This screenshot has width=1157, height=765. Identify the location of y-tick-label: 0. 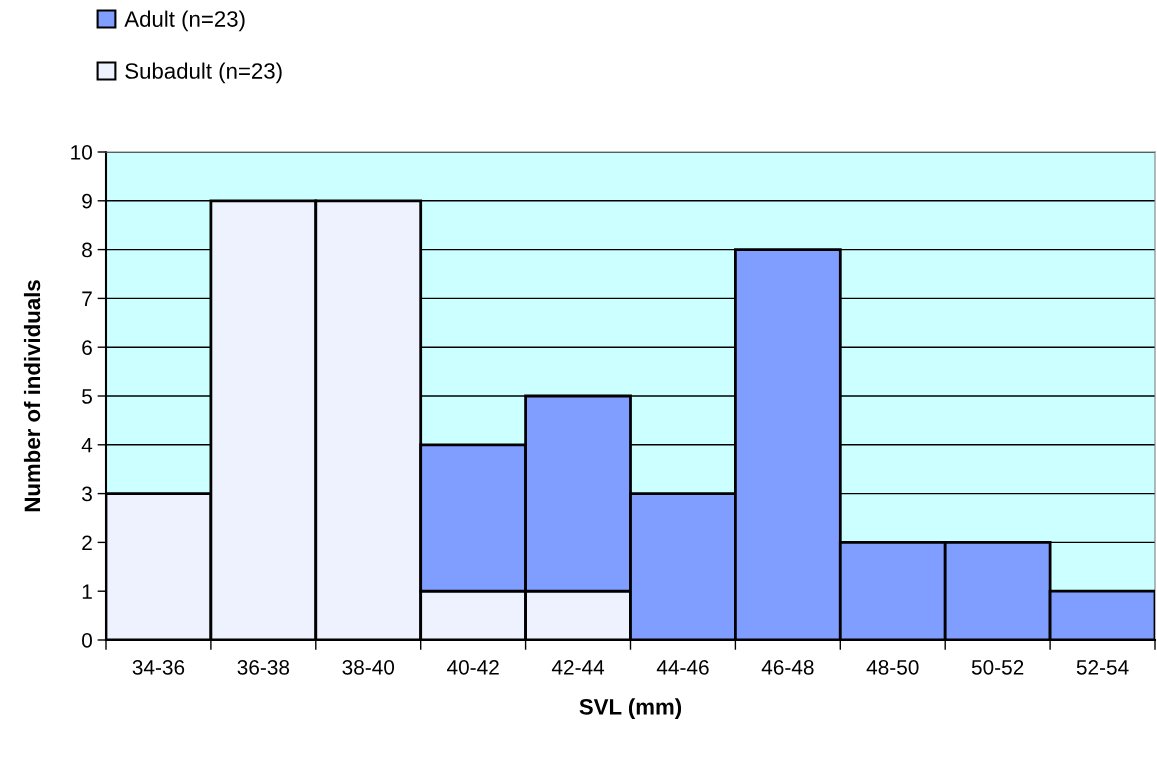
(87, 640).